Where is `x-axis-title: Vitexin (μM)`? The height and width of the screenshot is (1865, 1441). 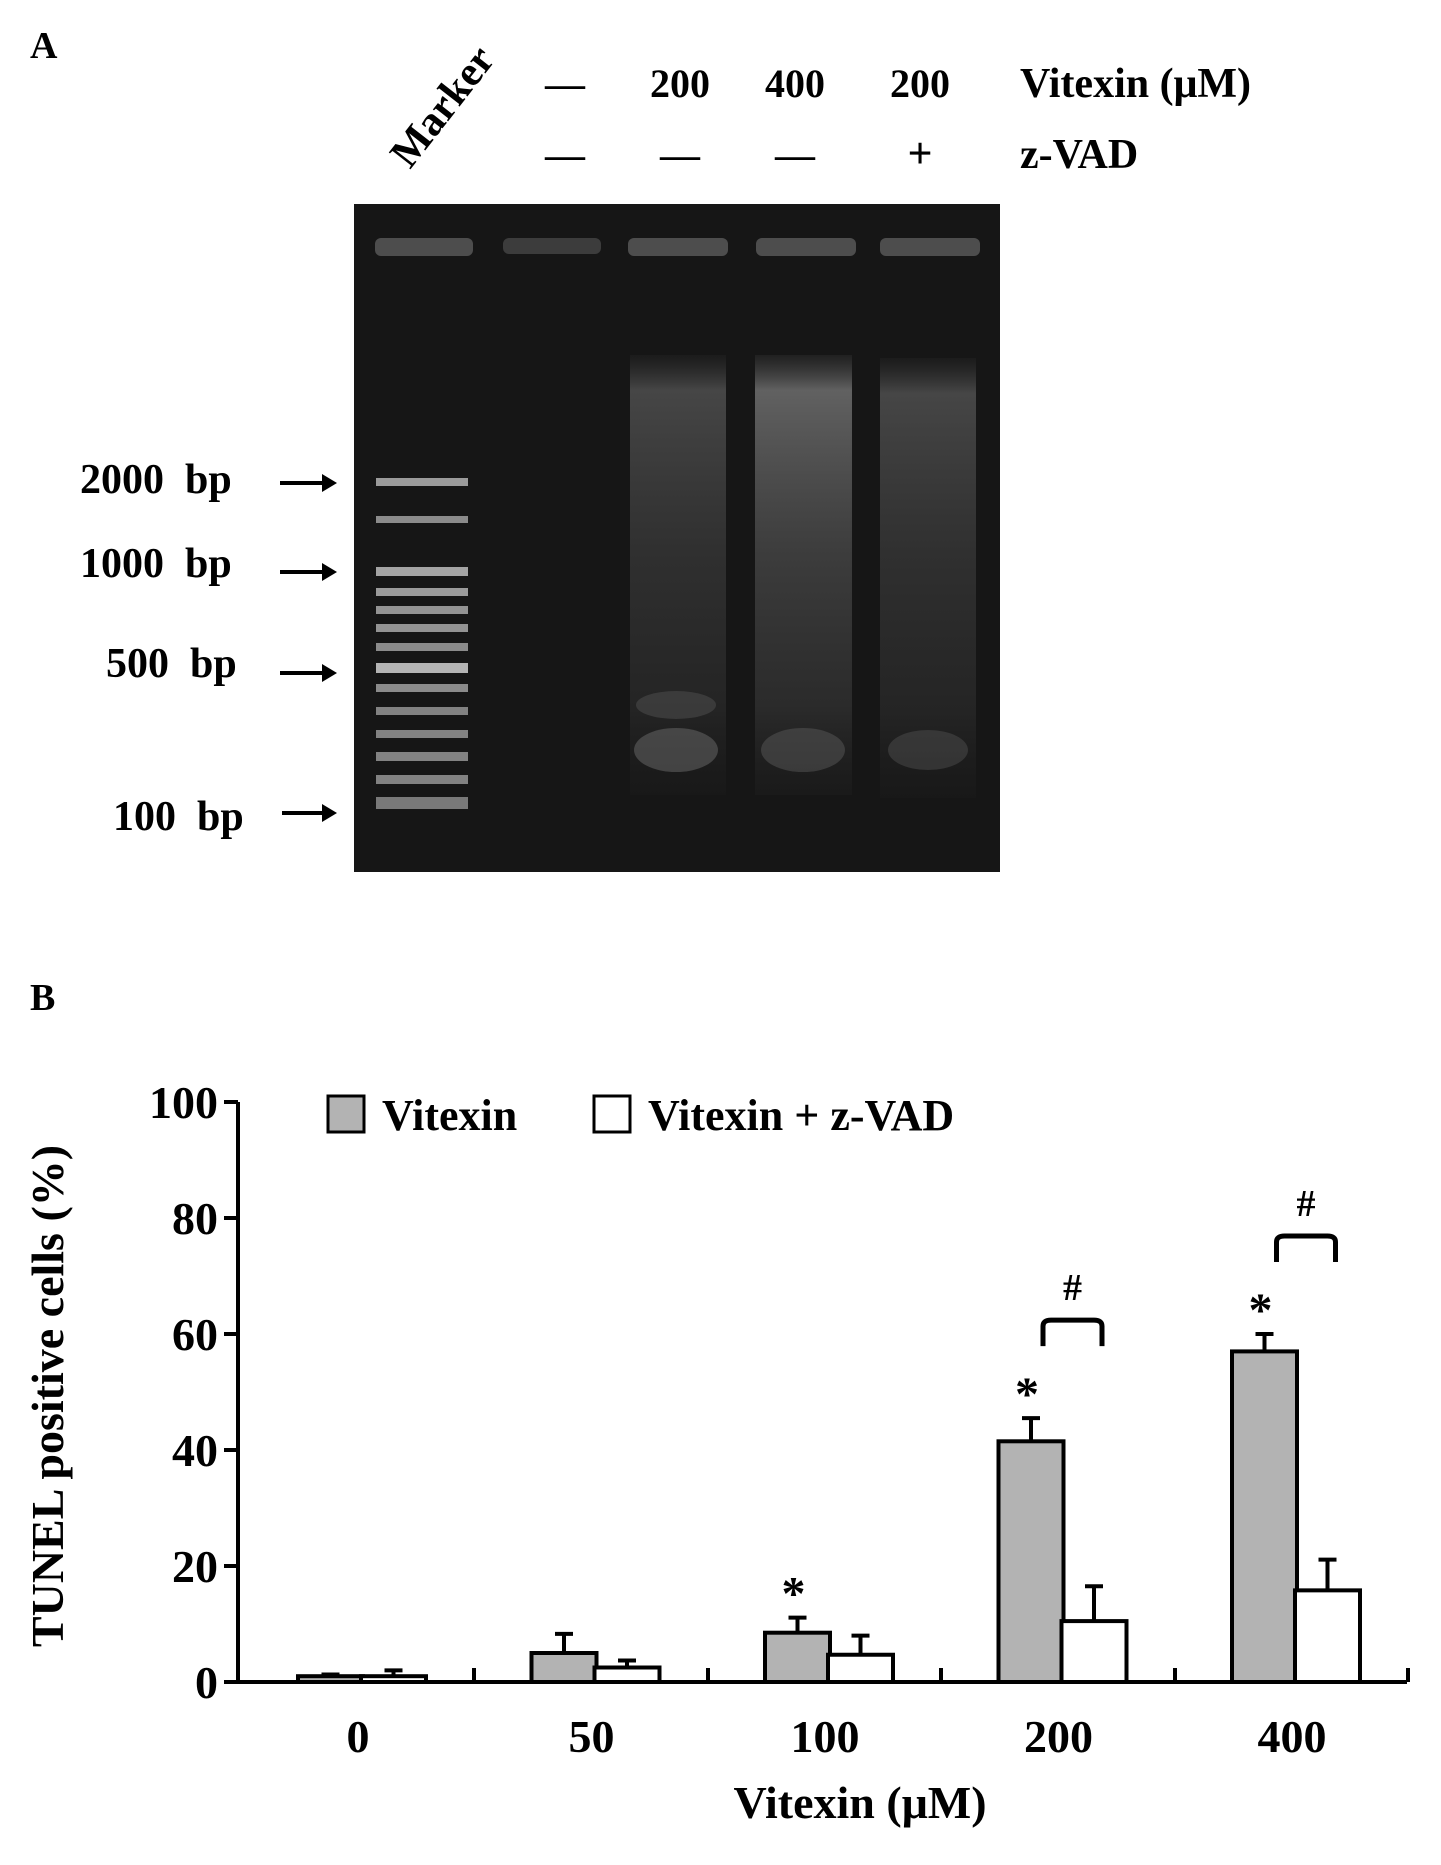 x-axis-title: Vitexin (μM) is located at coordinates (859, 1802).